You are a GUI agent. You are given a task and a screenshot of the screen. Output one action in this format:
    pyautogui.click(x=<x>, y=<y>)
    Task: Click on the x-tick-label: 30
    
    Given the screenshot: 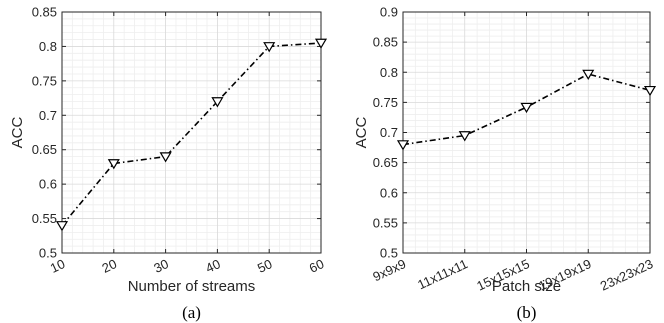 What is the action you would take?
    pyautogui.click(x=160, y=266)
    